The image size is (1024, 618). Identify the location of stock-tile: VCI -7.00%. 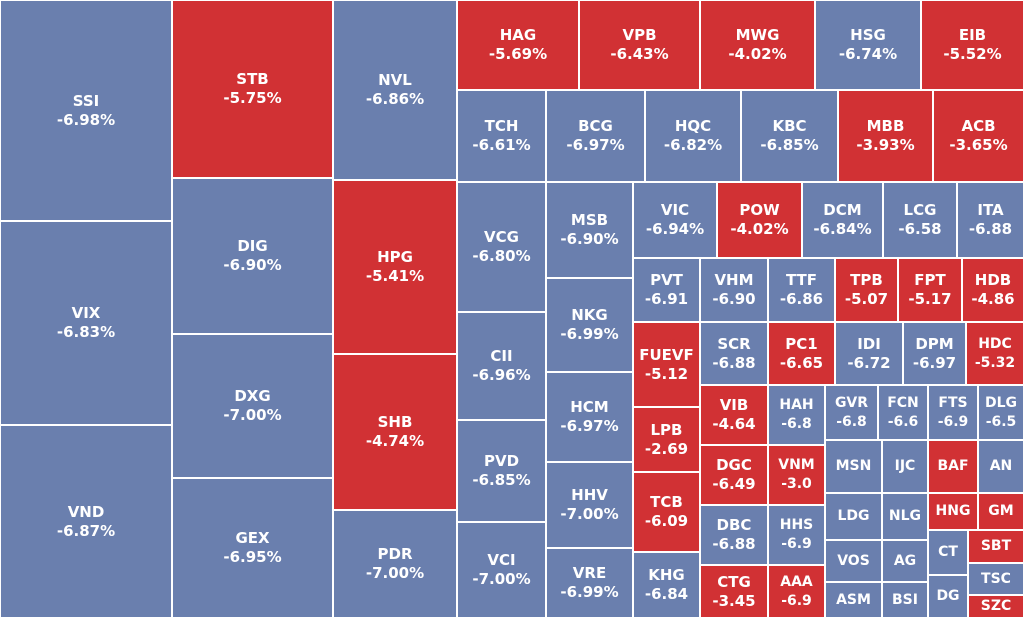
(501, 570).